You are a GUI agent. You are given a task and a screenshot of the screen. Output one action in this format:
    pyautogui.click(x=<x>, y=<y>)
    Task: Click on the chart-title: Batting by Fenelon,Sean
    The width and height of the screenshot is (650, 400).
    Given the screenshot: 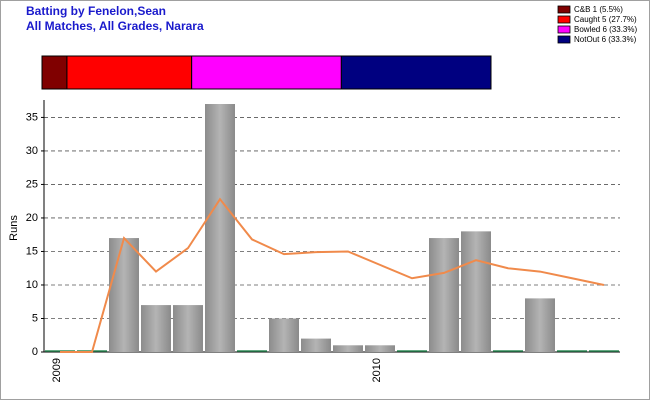 What is the action you would take?
    pyautogui.click(x=96, y=11)
    